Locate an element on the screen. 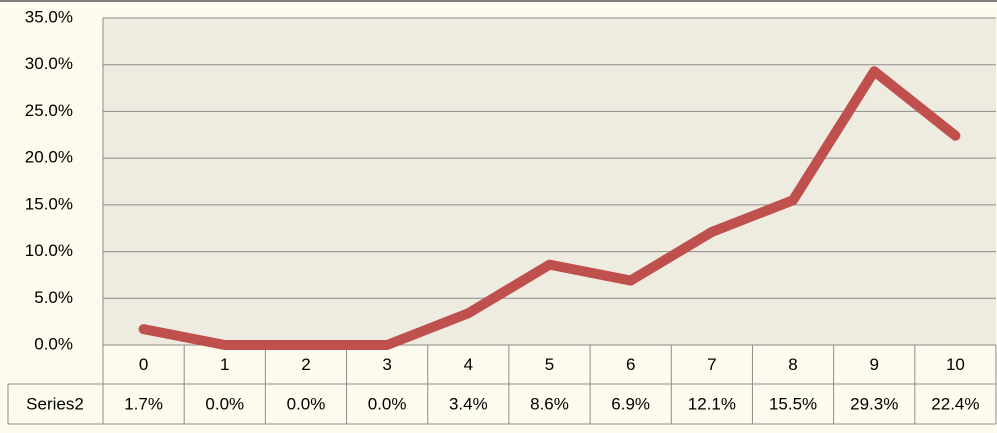  table-value: 22.4% is located at coordinates (955, 403).